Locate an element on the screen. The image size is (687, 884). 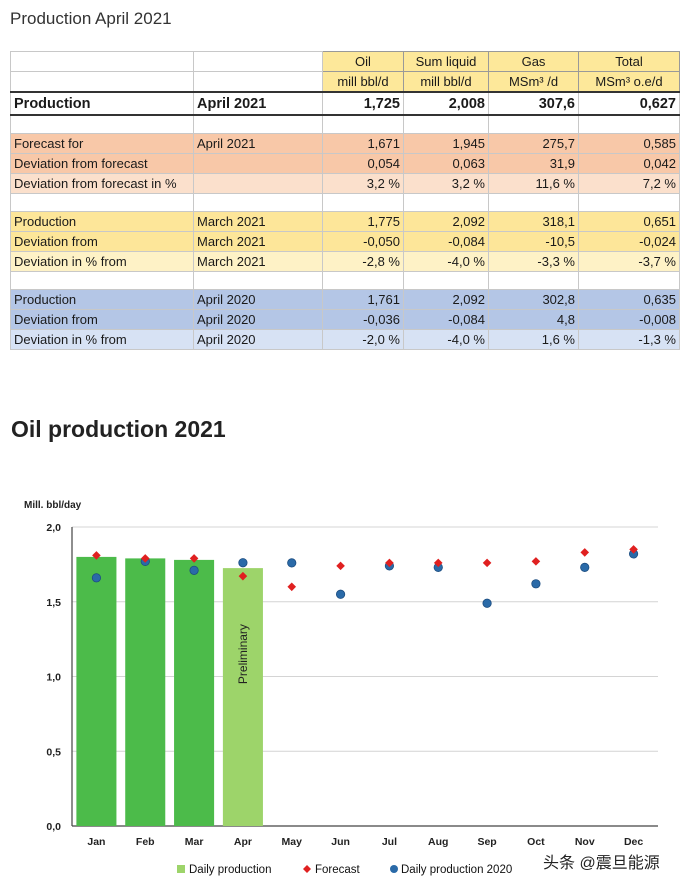
point-2020-jun is located at coordinates (340, 594).